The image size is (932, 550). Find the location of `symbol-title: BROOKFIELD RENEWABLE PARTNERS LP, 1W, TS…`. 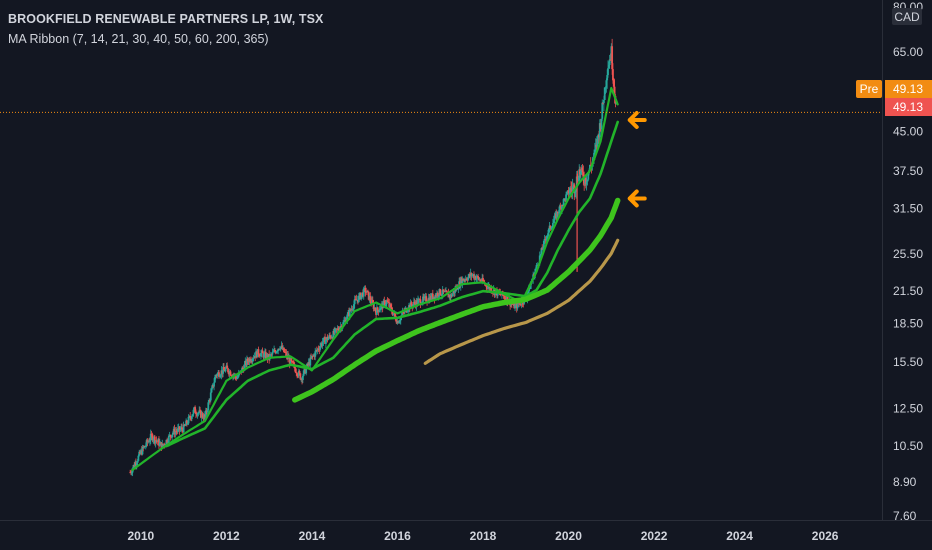

symbol-title: BROOKFIELD RENEWABLE PARTNERS LP, 1W, TS… is located at coordinates (166, 19).